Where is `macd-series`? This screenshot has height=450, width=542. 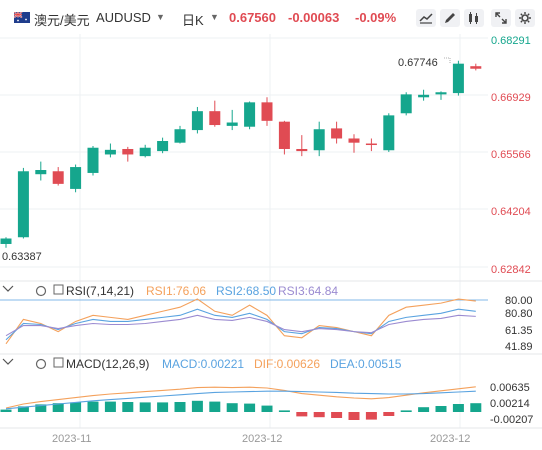
macd-series is located at coordinates (241, 403).